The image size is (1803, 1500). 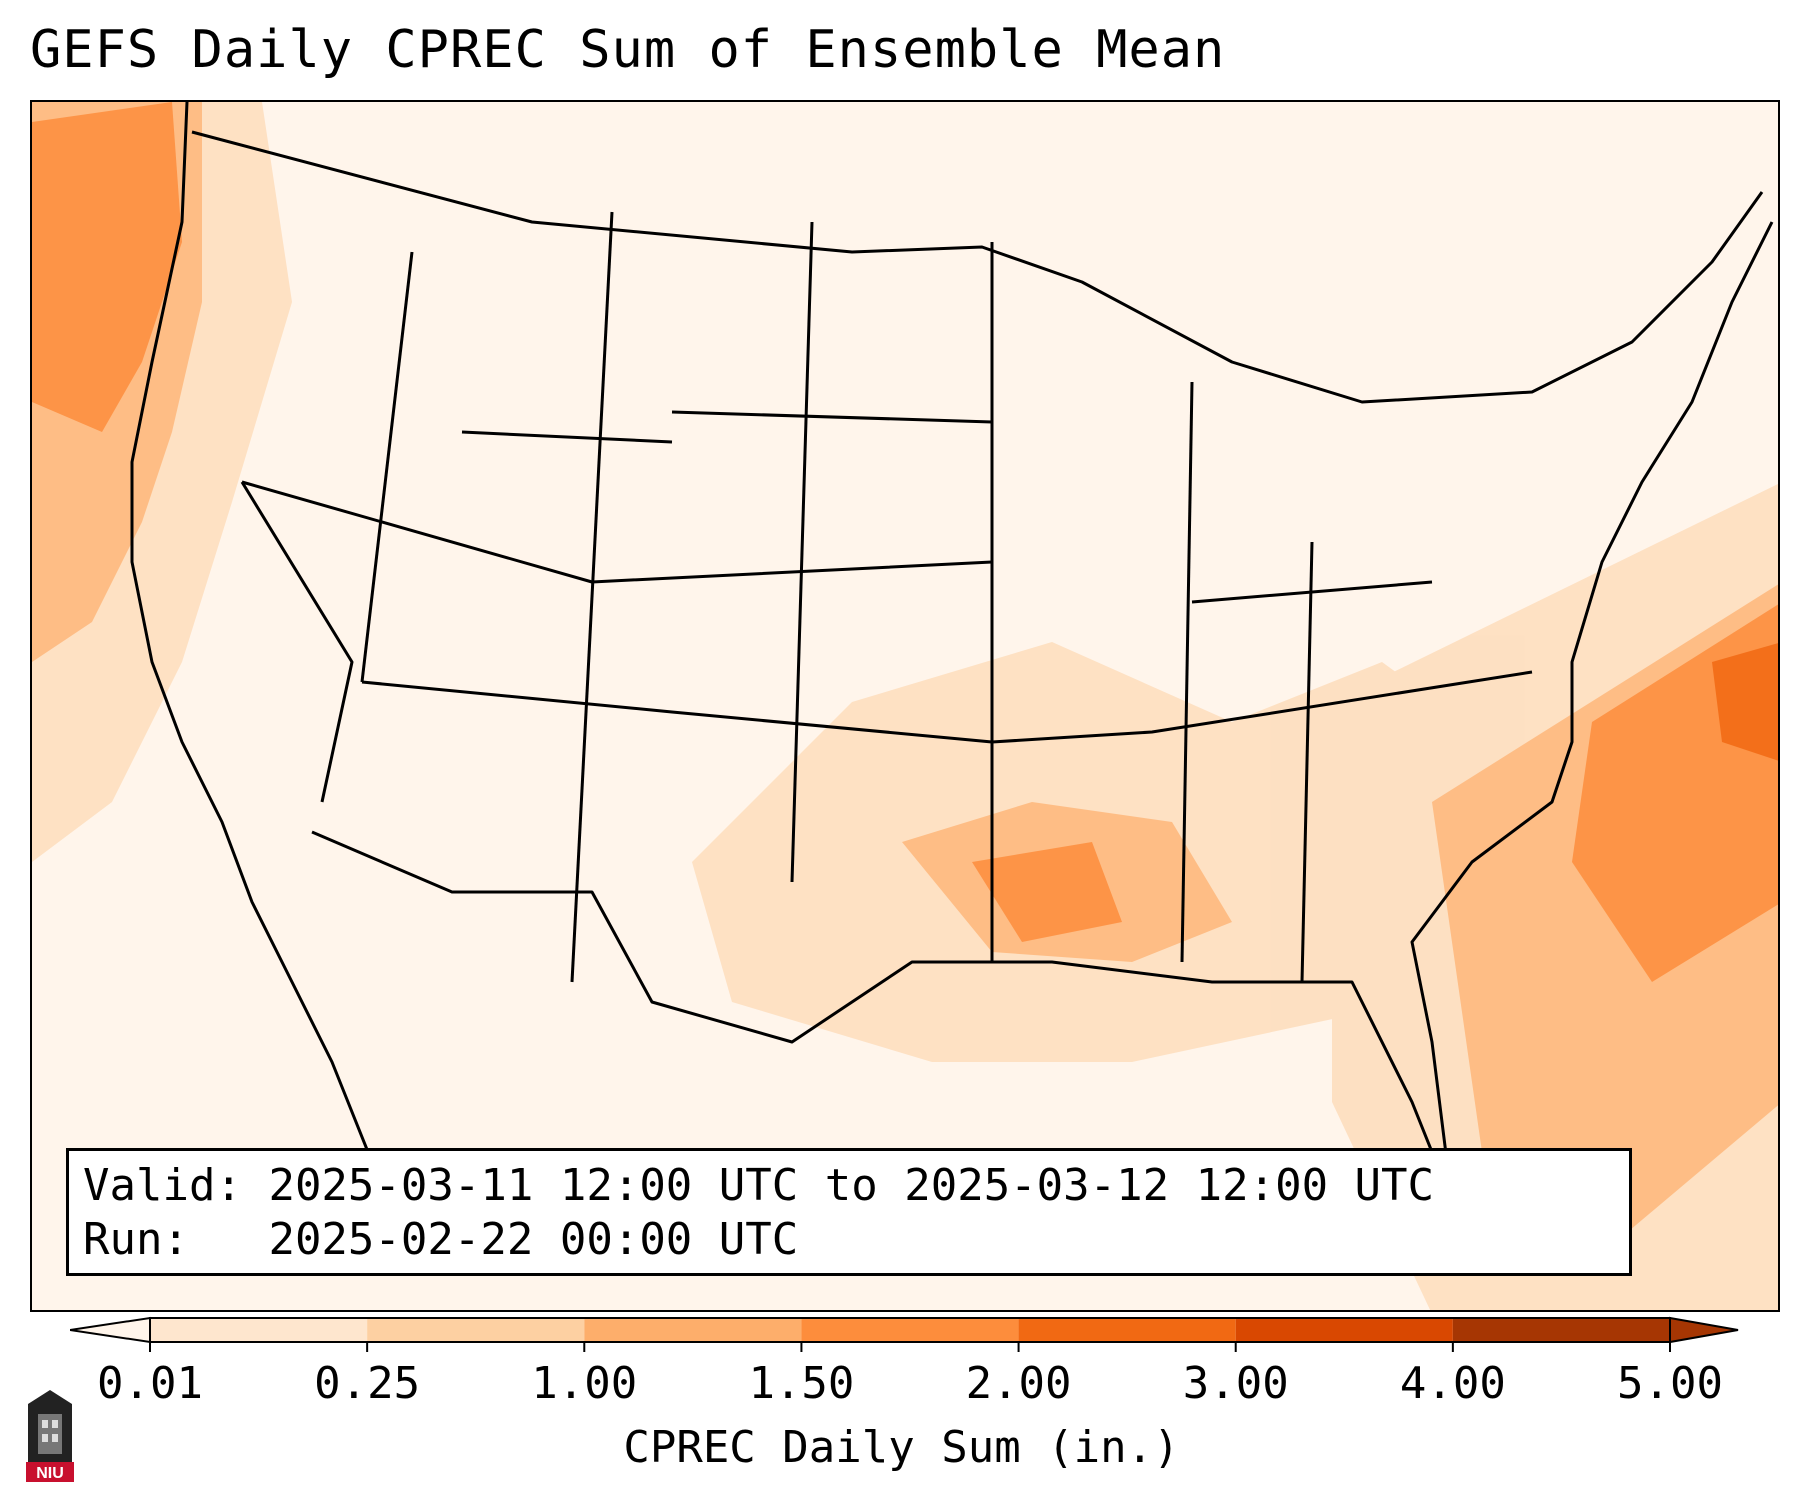 I want to click on colorbar-extend-max, so click(x=1704, y=1330).